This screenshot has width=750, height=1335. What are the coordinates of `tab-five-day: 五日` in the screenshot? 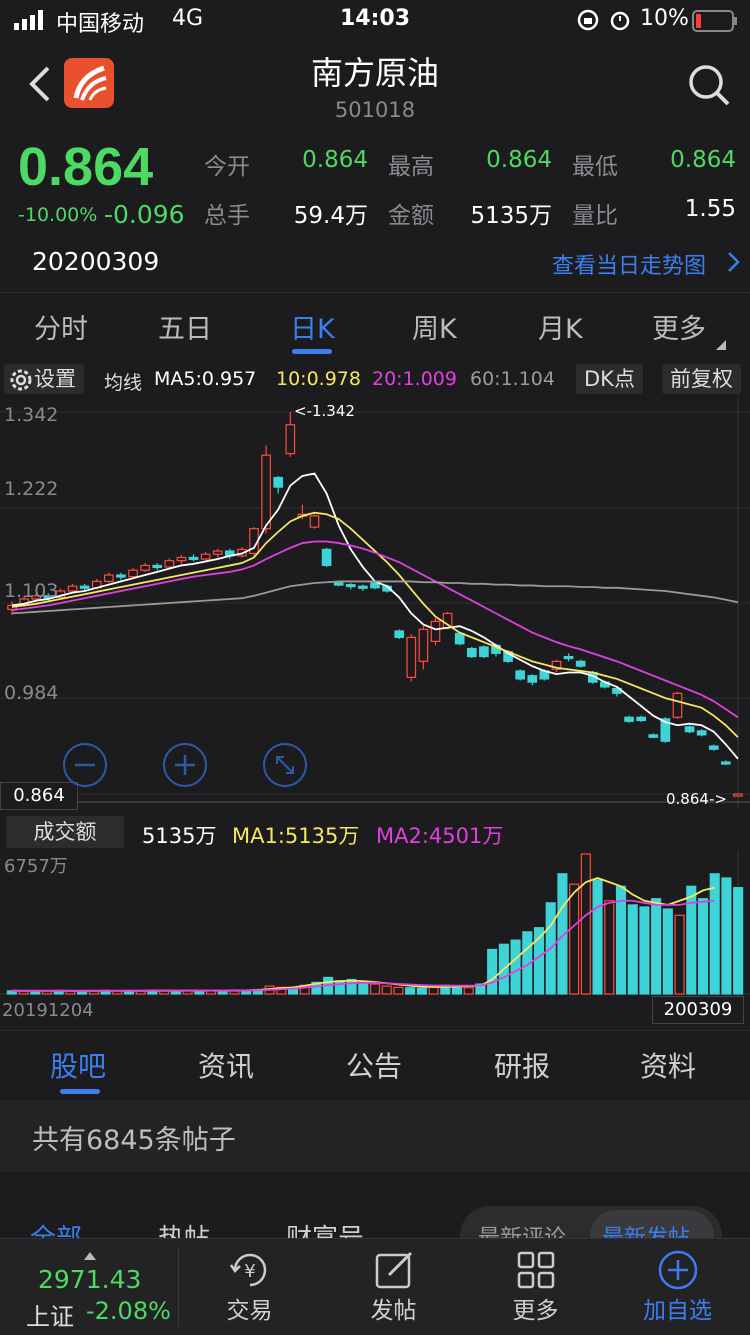 It's located at (185, 329).